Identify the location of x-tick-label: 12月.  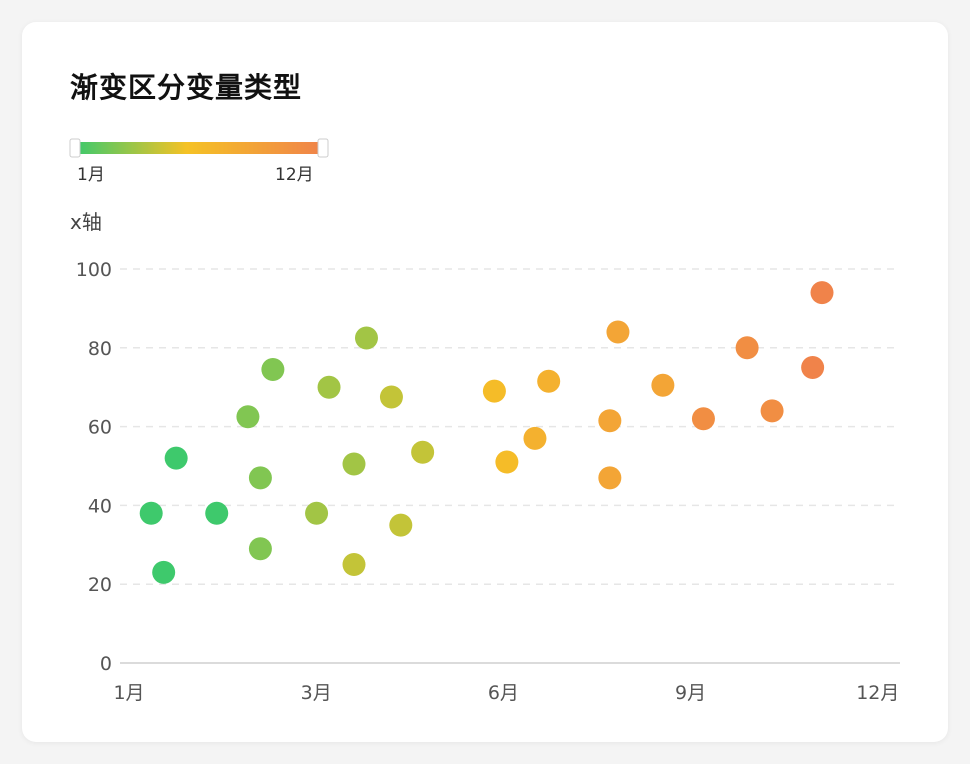
(877, 693).